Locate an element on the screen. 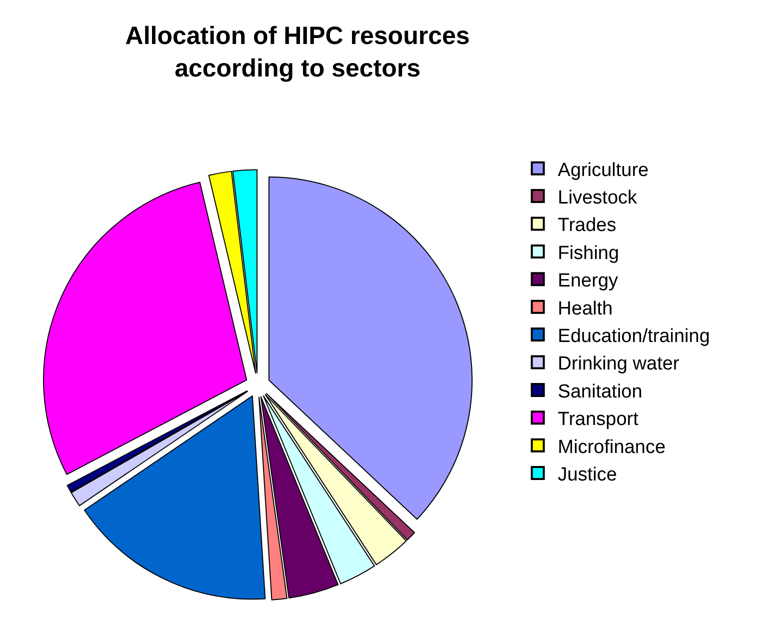 The height and width of the screenshot is (632, 783). legend-label: Livestock is located at coordinates (598, 197).